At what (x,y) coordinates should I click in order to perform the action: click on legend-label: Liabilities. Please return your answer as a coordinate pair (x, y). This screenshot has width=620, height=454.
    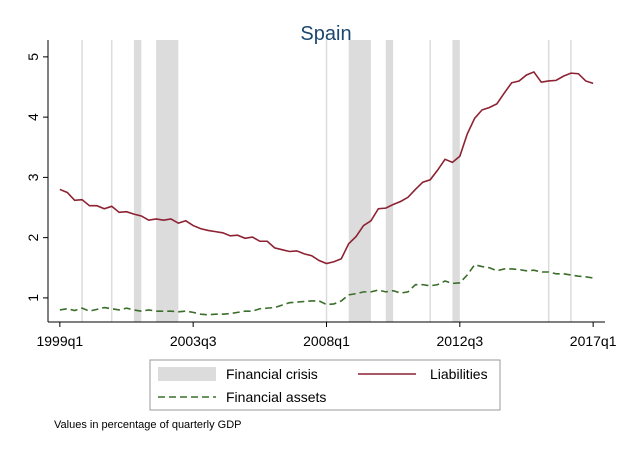
    Looking at the image, I should click on (459, 374).